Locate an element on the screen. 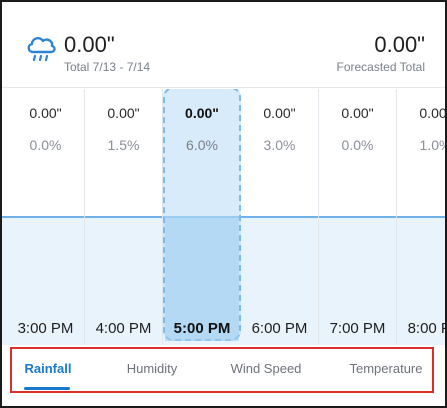 The image size is (447, 408). hour-column-selected: 0.00" 6.0% 5:00 PM is located at coordinates (202, 217).